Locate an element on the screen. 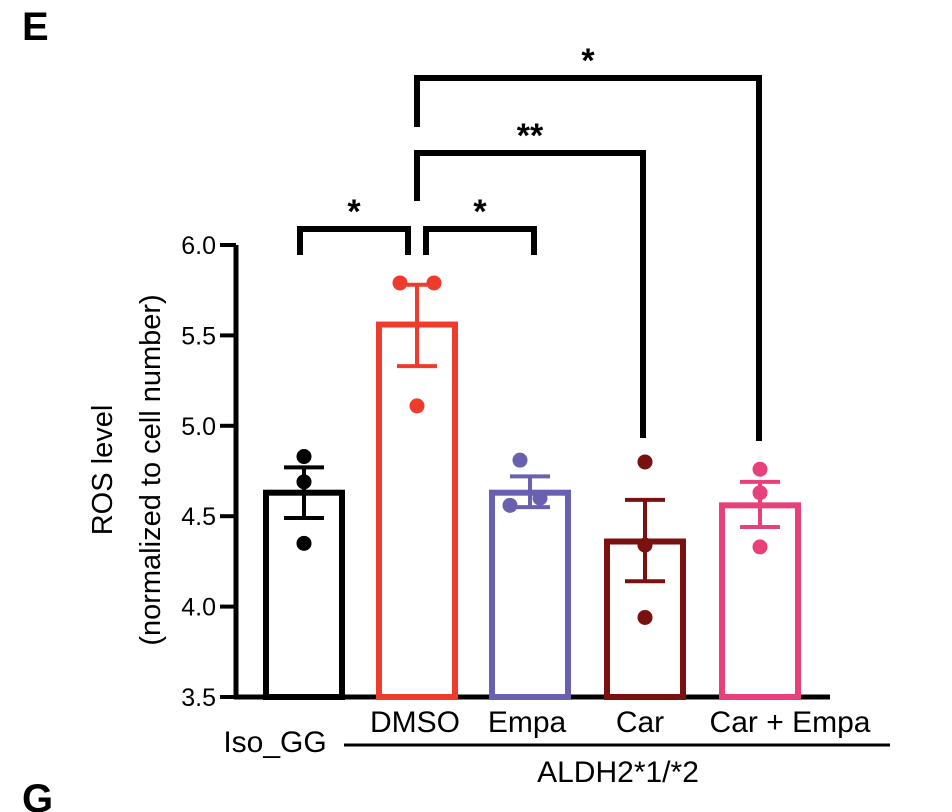  y-tick-label-2: 4.5 is located at coordinates (198, 517).